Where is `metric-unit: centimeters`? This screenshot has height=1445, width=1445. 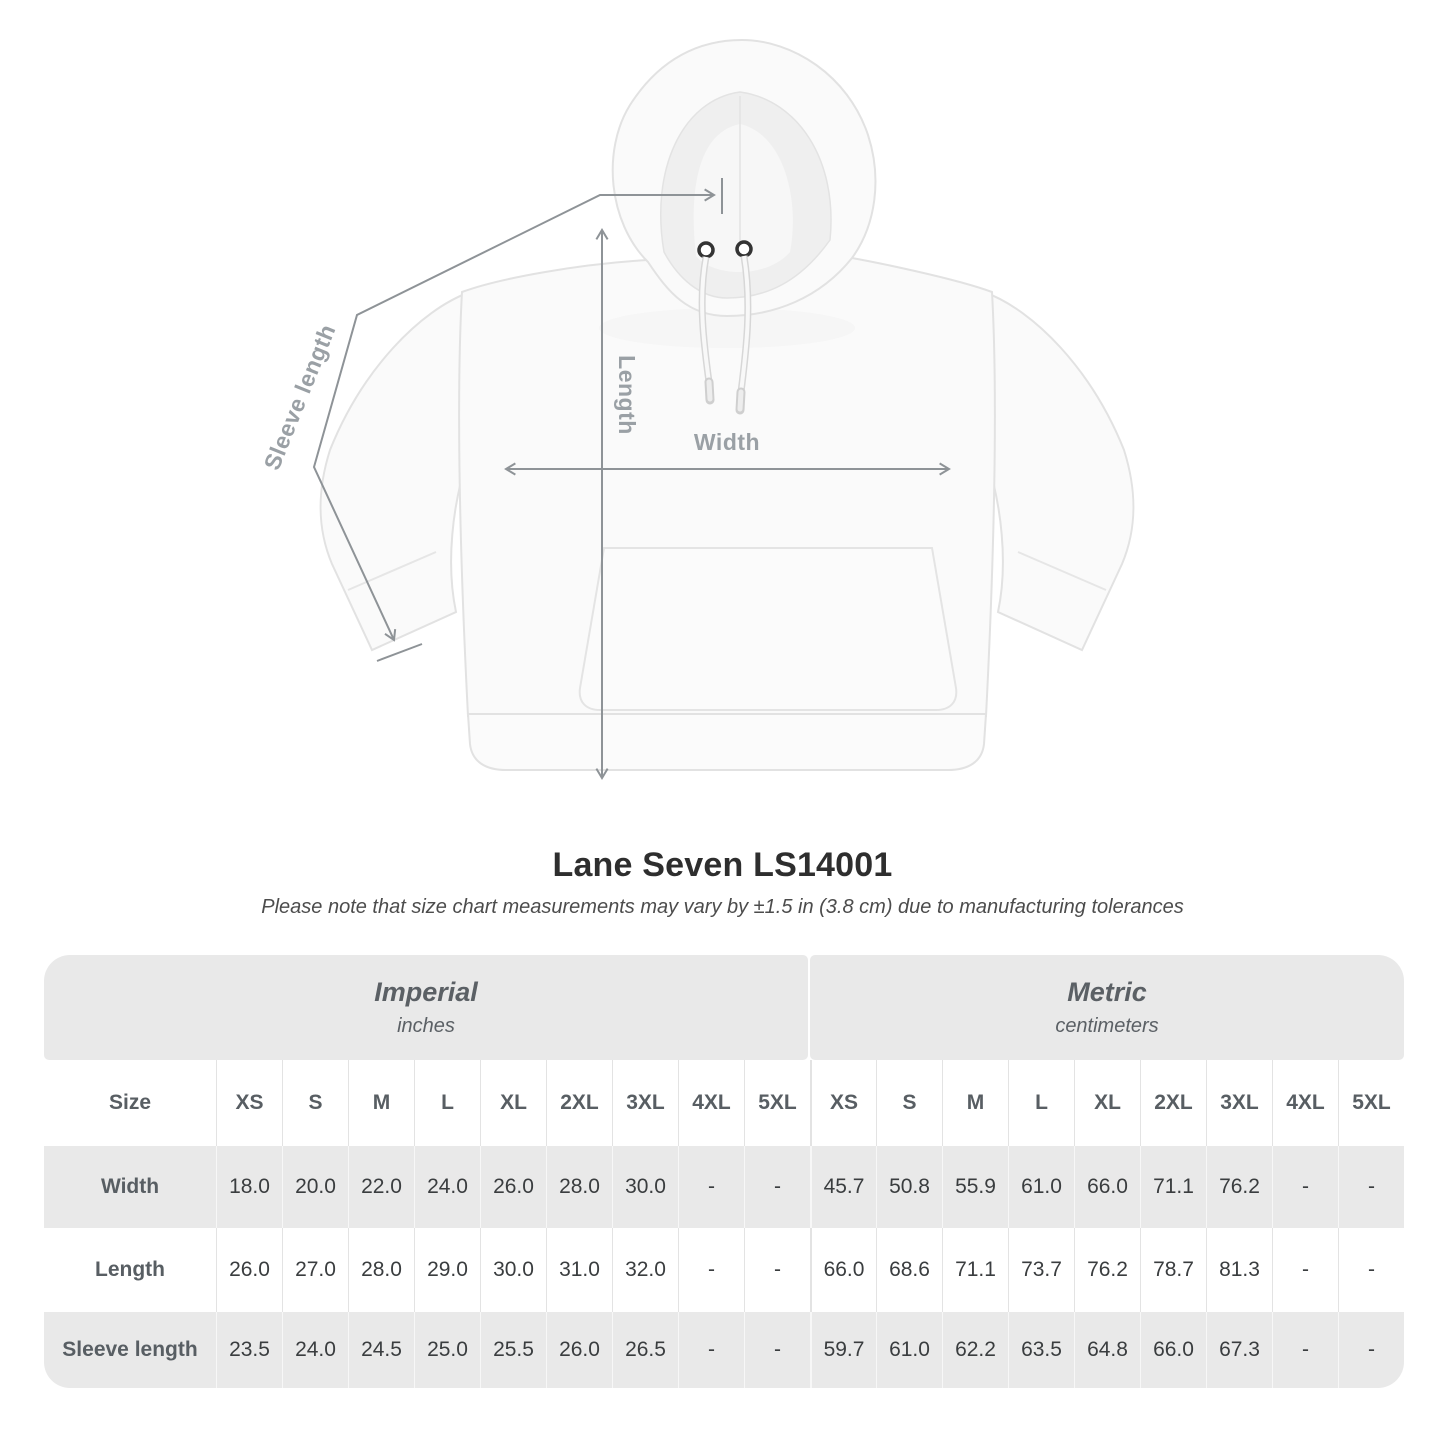
metric-unit: centimeters is located at coordinates (1107, 1026).